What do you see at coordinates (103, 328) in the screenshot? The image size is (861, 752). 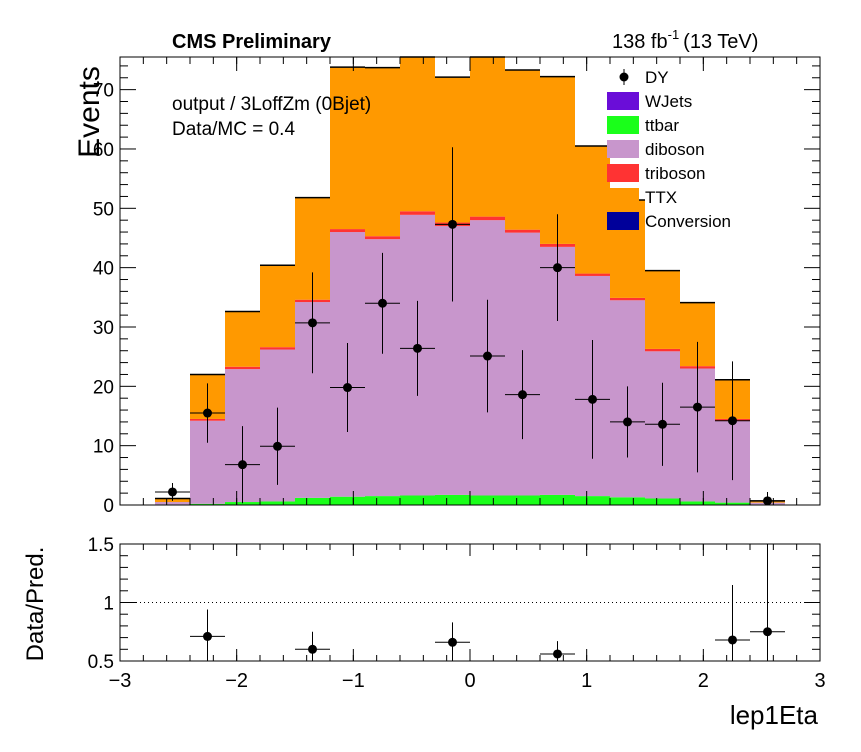 I see `y-tick-label: 30` at bounding box center [103, 328].